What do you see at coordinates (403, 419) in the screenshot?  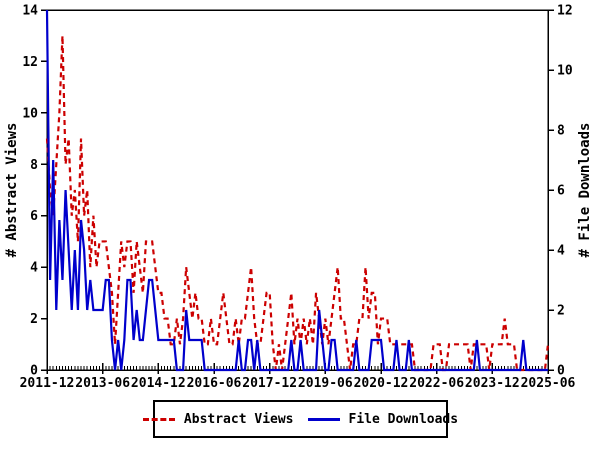 I see `legend-label-file-downloads: File Downloads` at bounding box center [403, 419].